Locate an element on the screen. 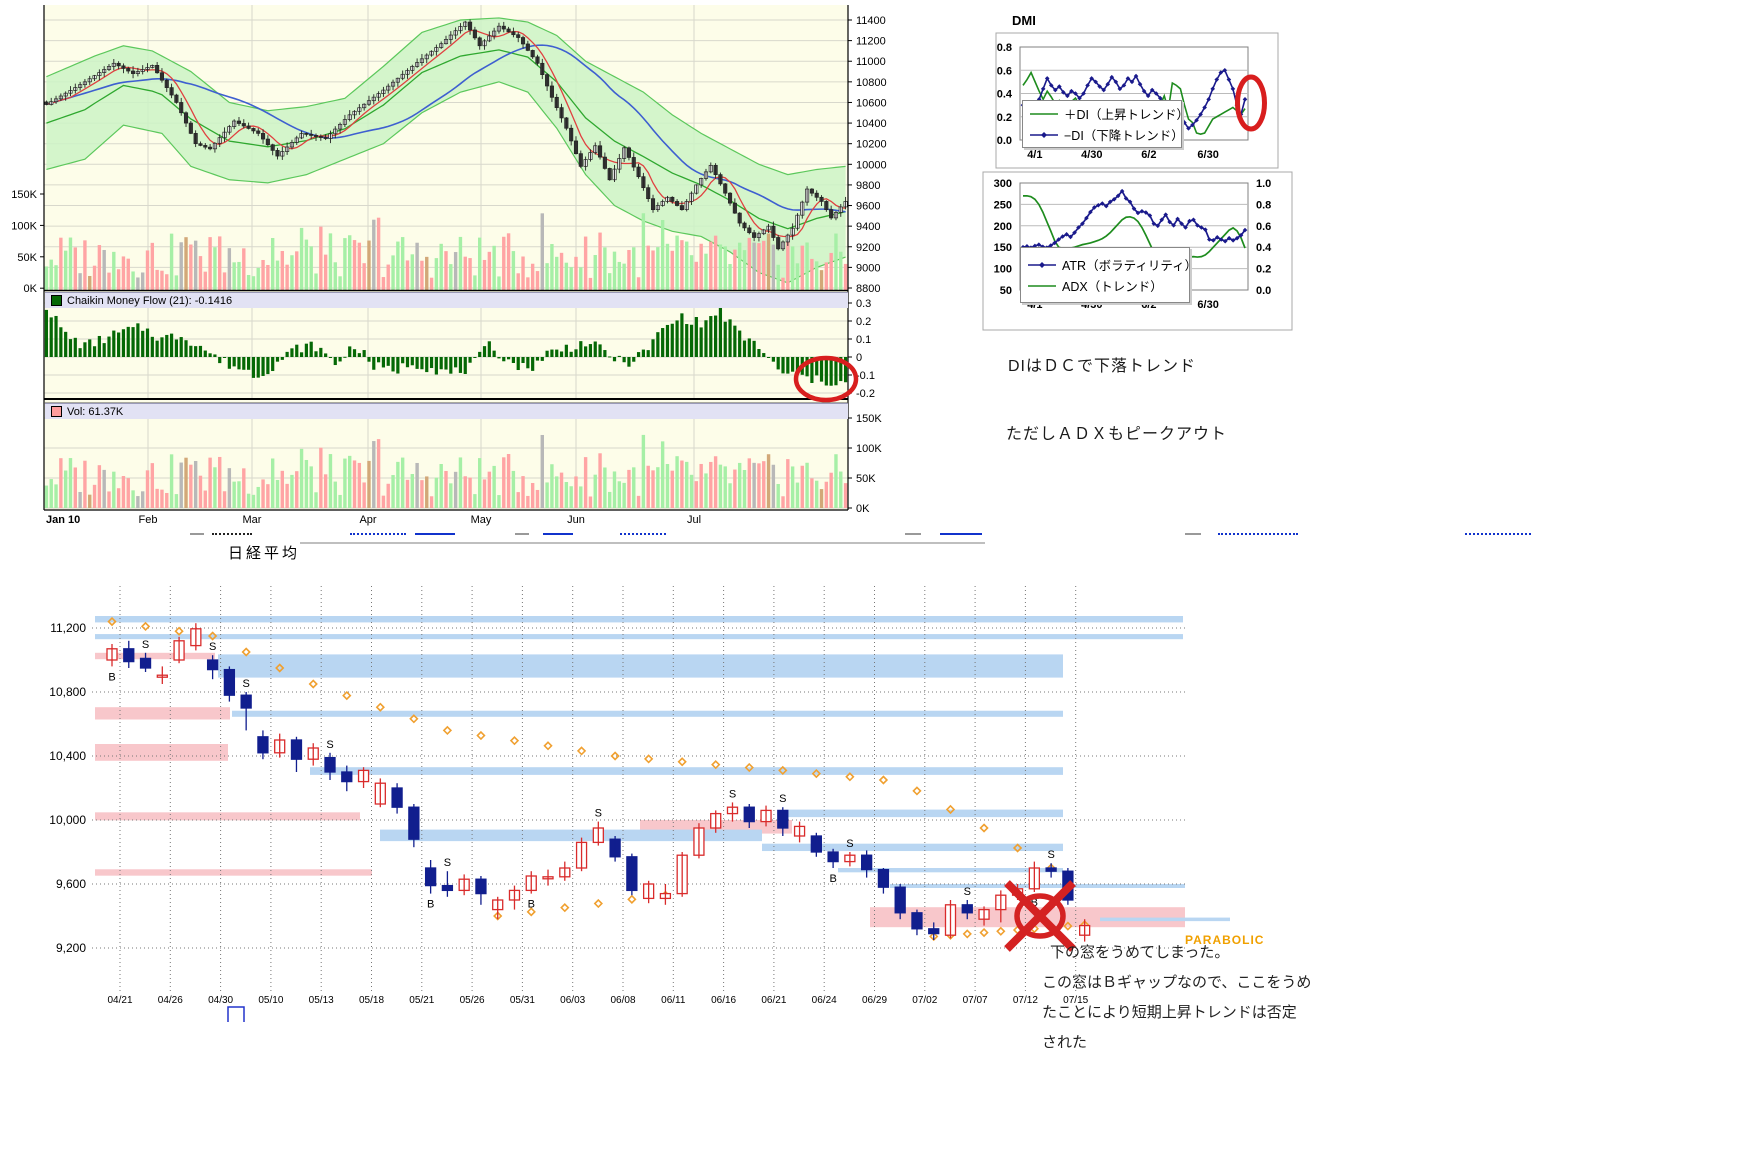  plus-di-line-icon is located at coordinates (1044, 113).